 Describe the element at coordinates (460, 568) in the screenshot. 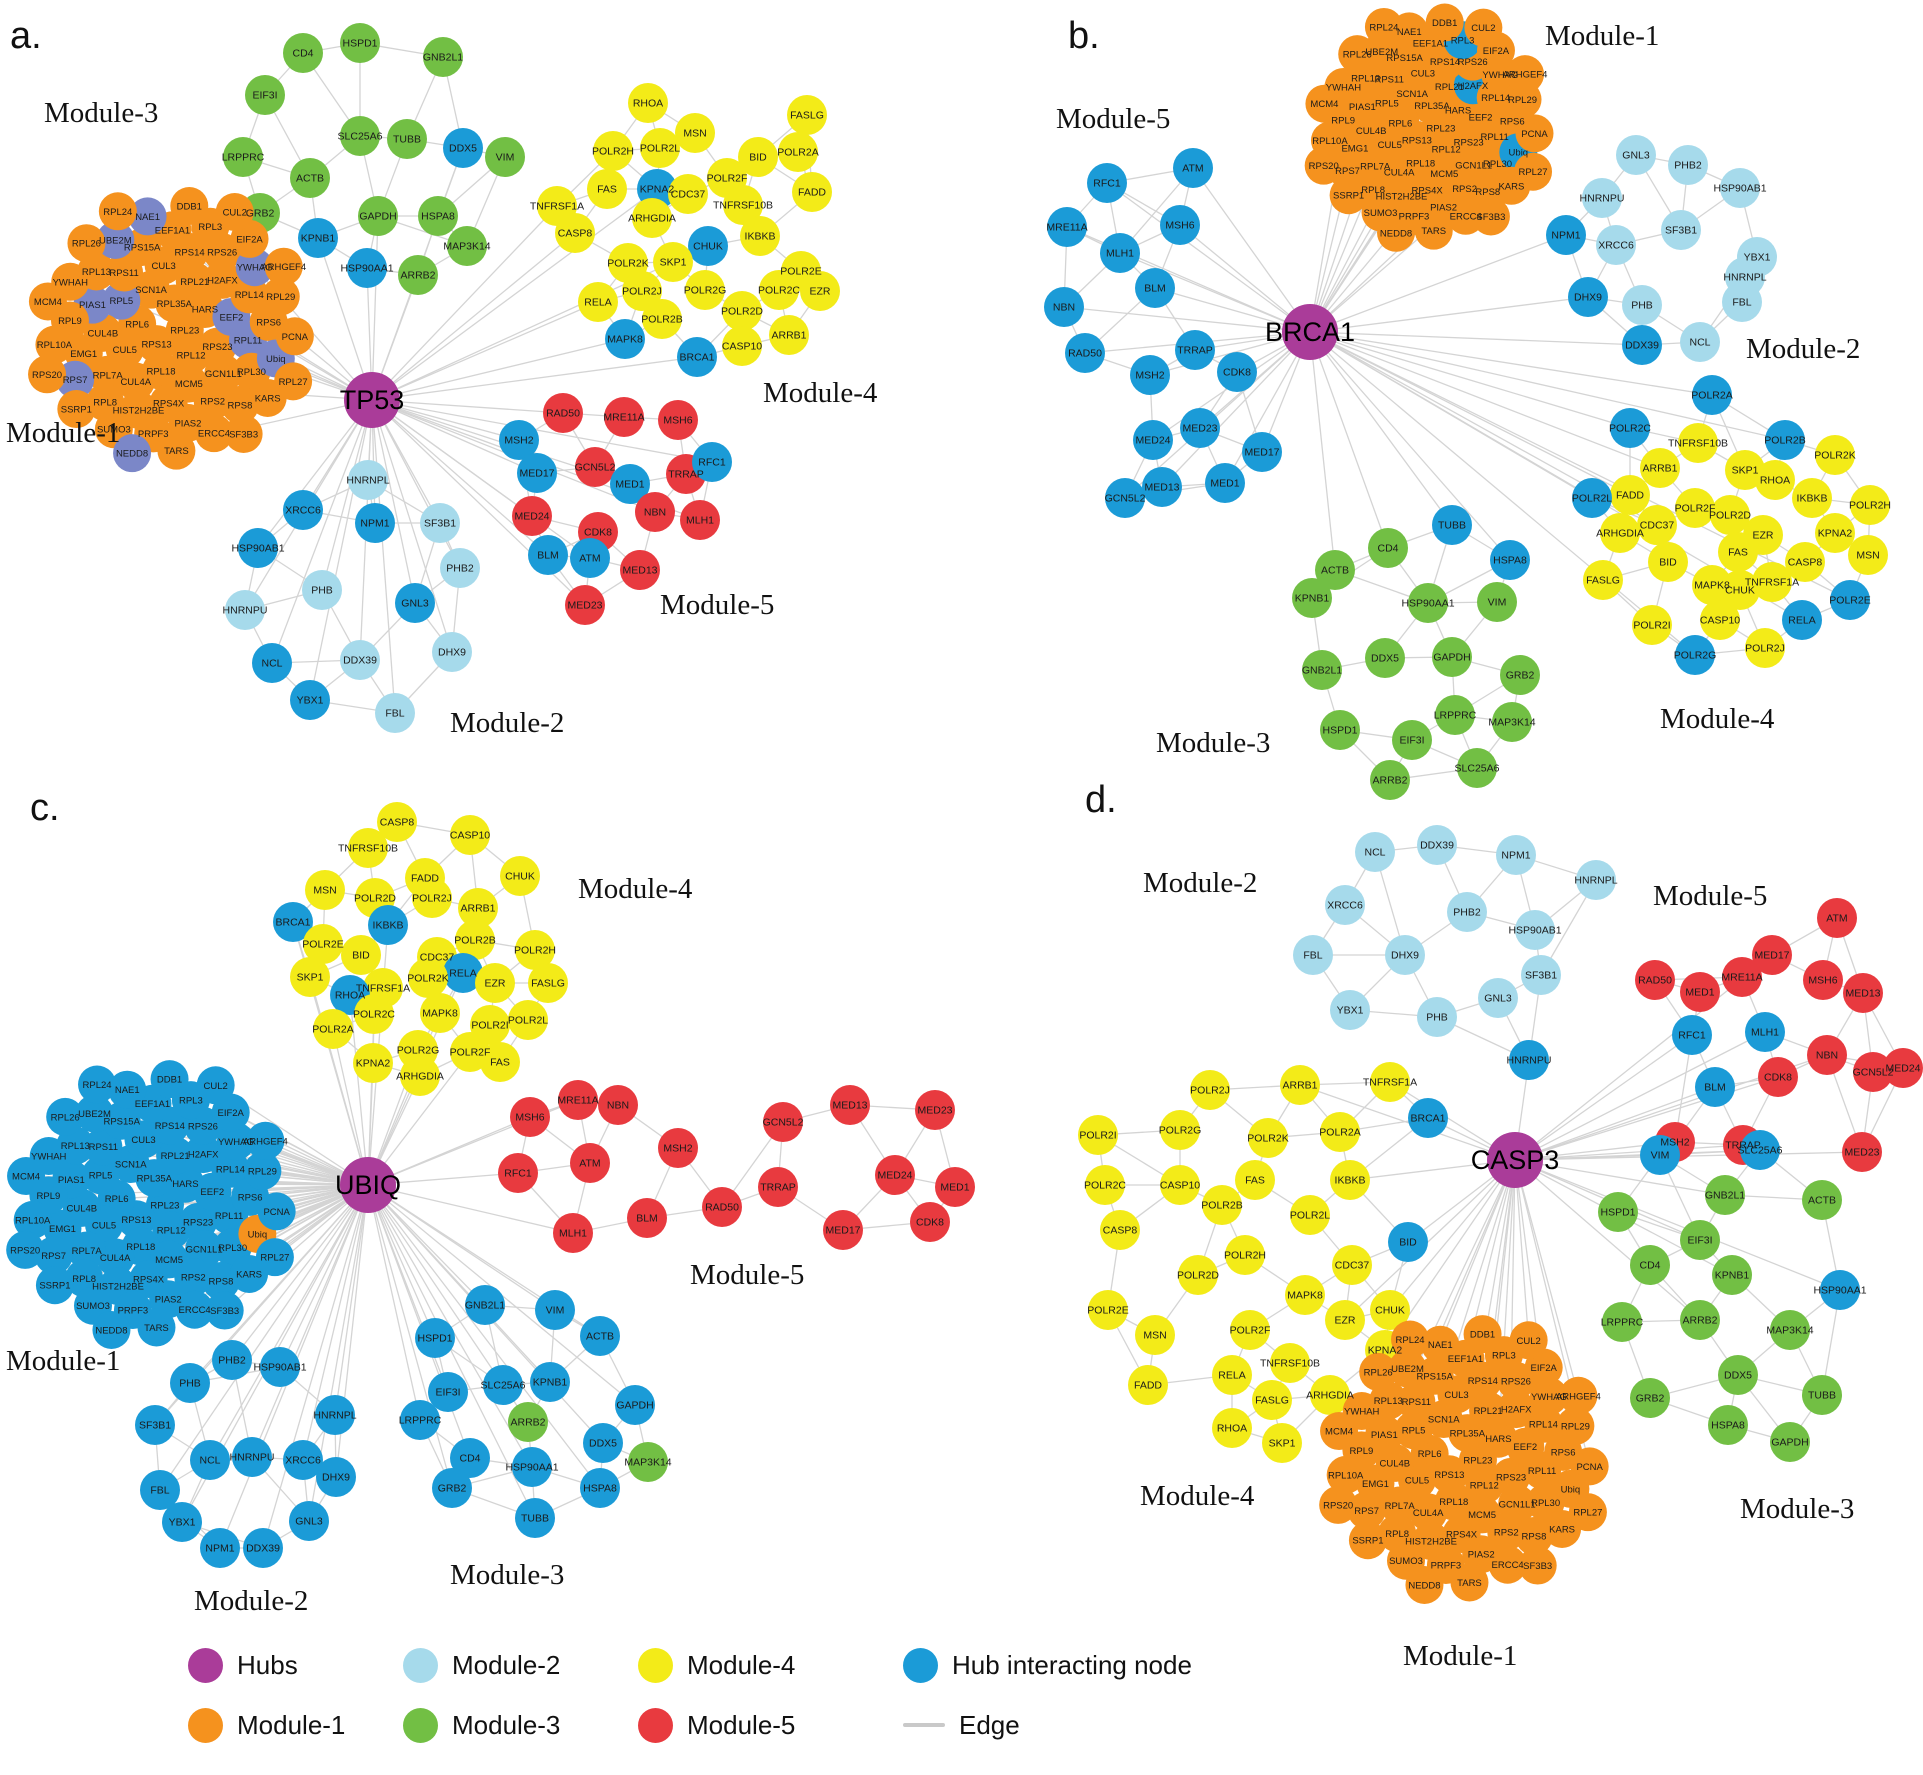

I see `node-PHB2` at that location.